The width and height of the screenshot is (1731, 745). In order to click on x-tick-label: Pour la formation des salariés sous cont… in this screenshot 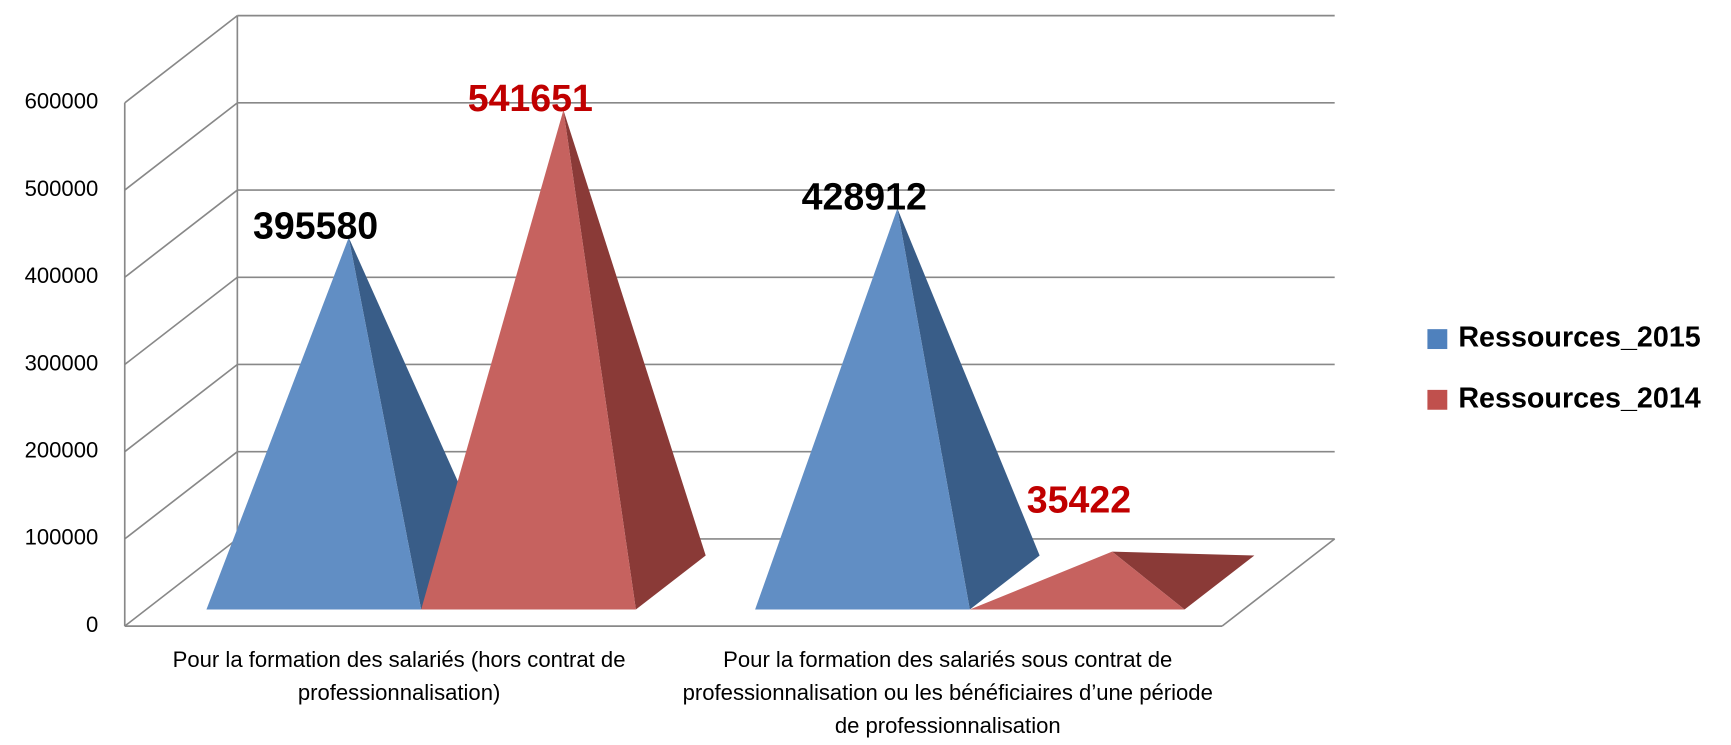, I will do `click(947, 693)`.